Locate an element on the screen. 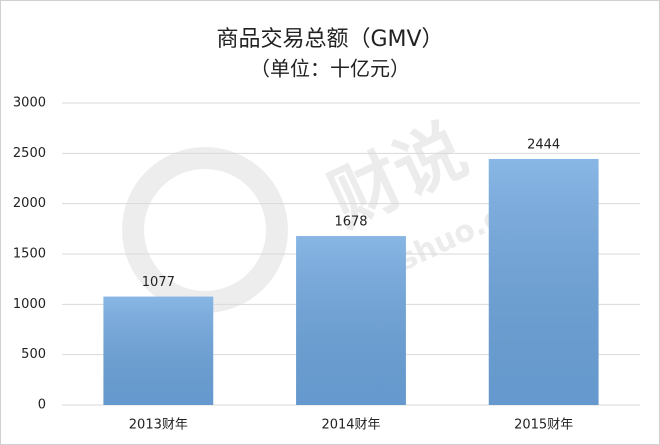  y-tick-label: 3000 is located at coordinates (29, 103).